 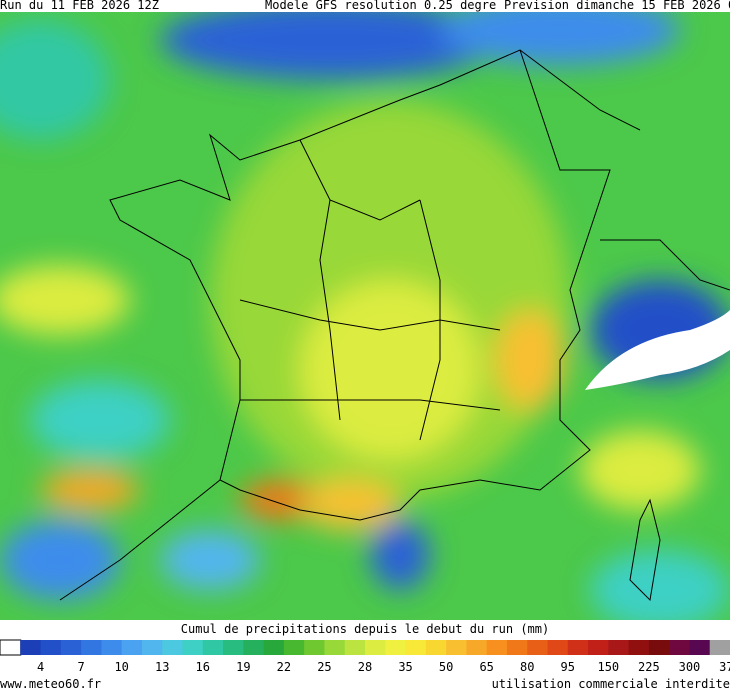 What do you see at coordinates (486, 667) in the screenshot?
I see `legend-label: 65` at bounding box center [486, 667].